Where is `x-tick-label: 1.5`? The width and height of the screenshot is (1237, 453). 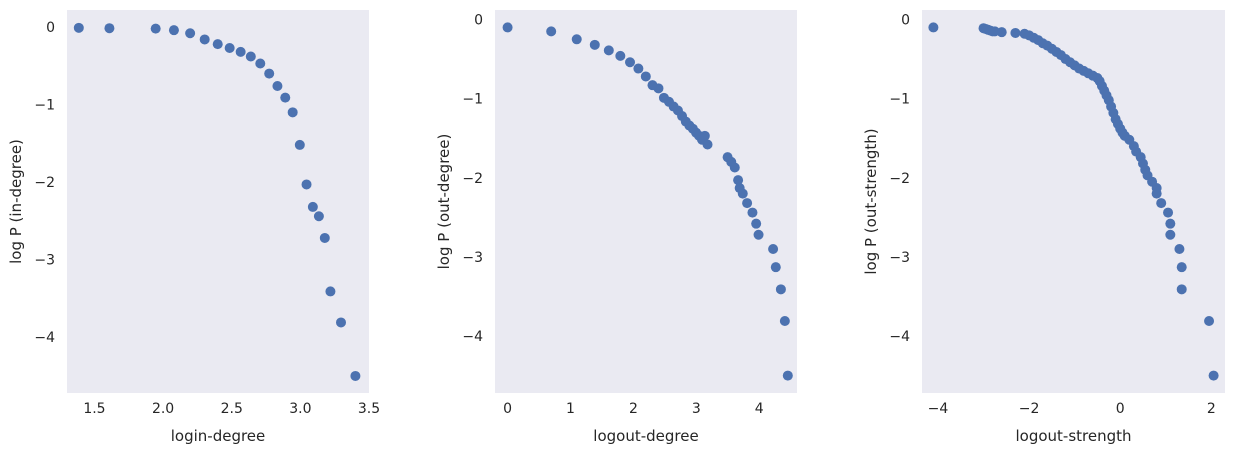 x-tick-label: 1.5 is located at coordinates (94, 409).